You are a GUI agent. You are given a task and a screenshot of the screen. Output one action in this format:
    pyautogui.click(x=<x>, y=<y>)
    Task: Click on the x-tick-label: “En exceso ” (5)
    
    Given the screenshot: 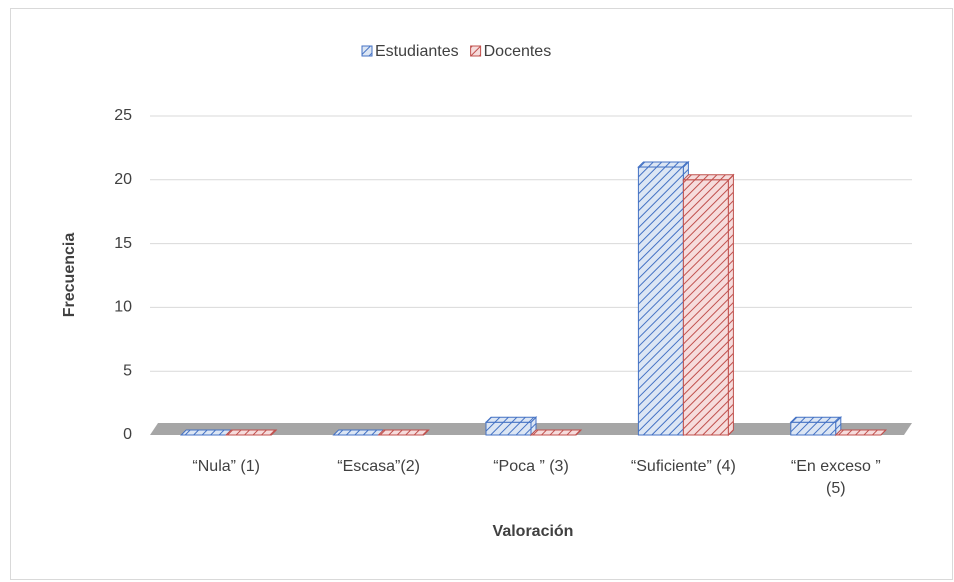 What is the action you would take?
    pyautogui.click(x=835, y=477)
    